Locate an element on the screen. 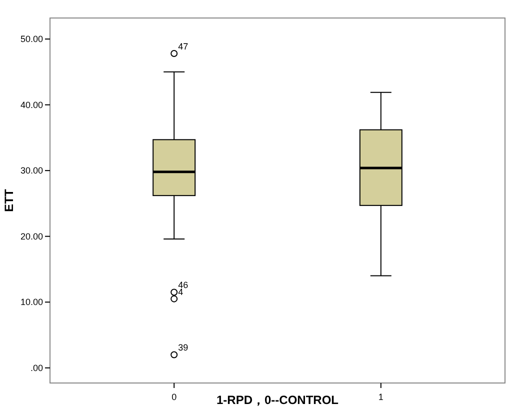  ytick-label: .00 is located at coordinates (36, 367).